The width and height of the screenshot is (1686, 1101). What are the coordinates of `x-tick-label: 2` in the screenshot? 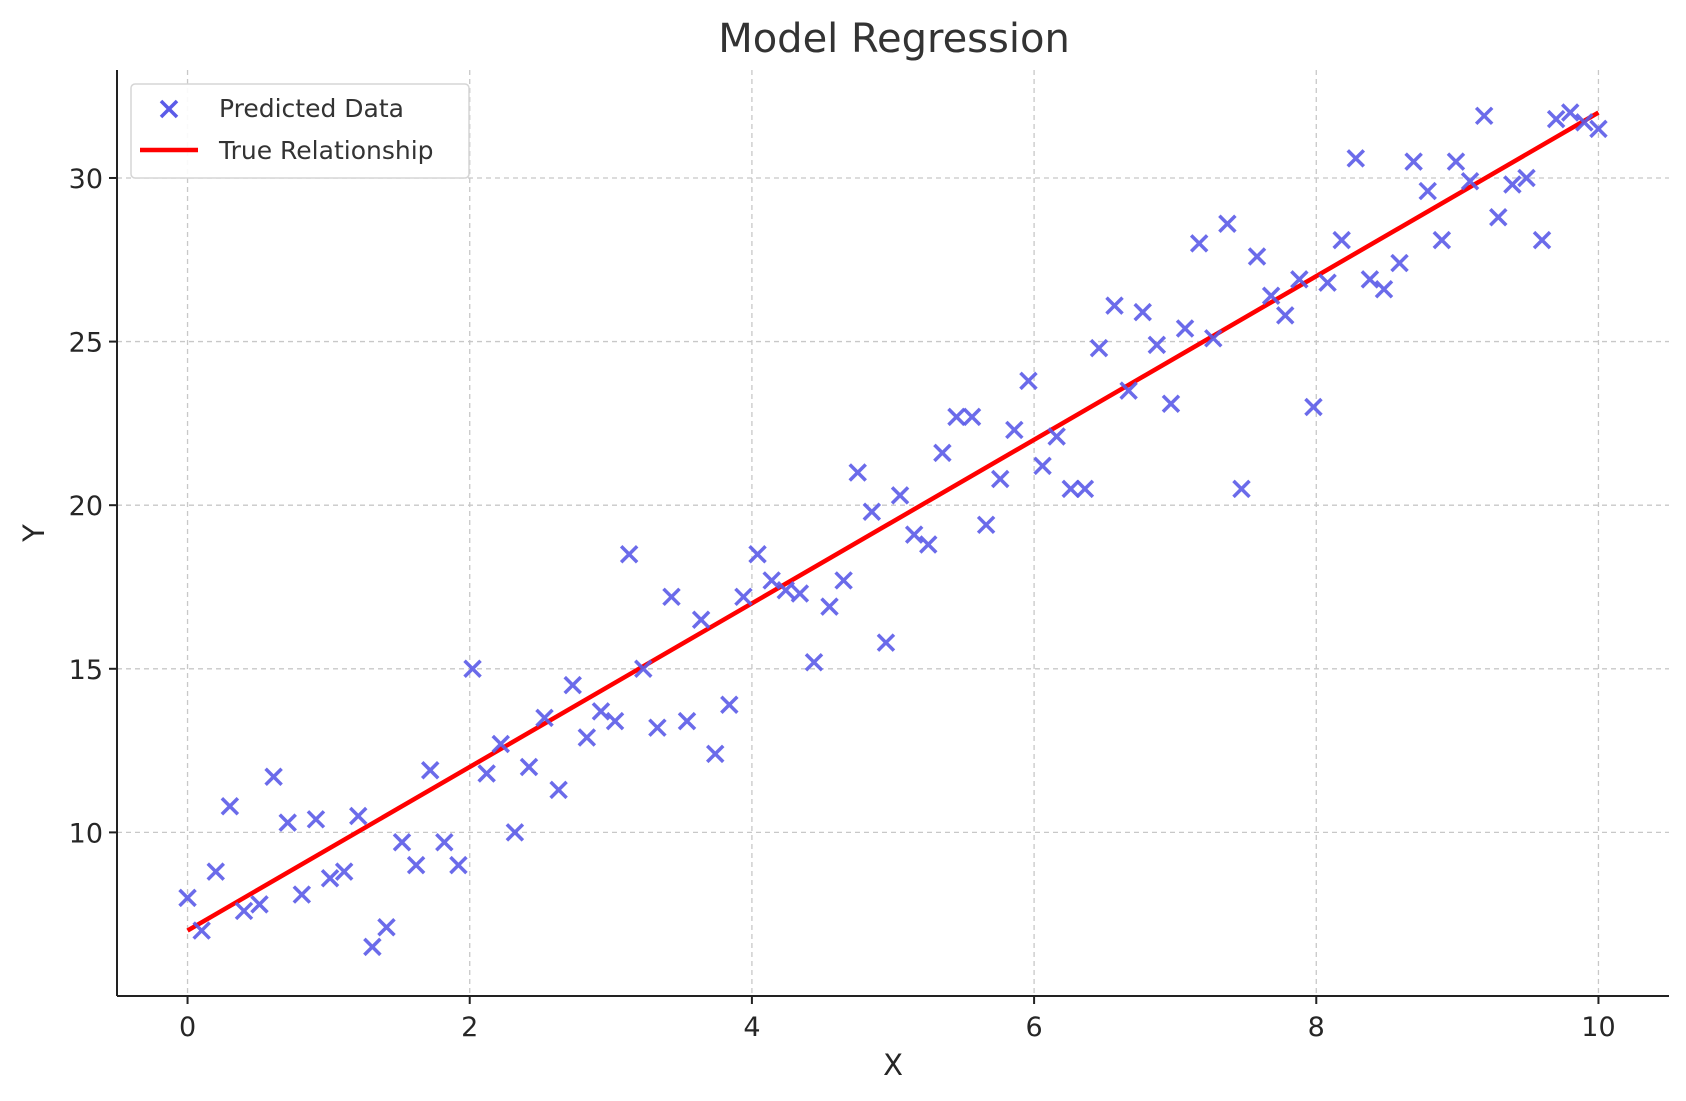 It's located at (469, 1027).